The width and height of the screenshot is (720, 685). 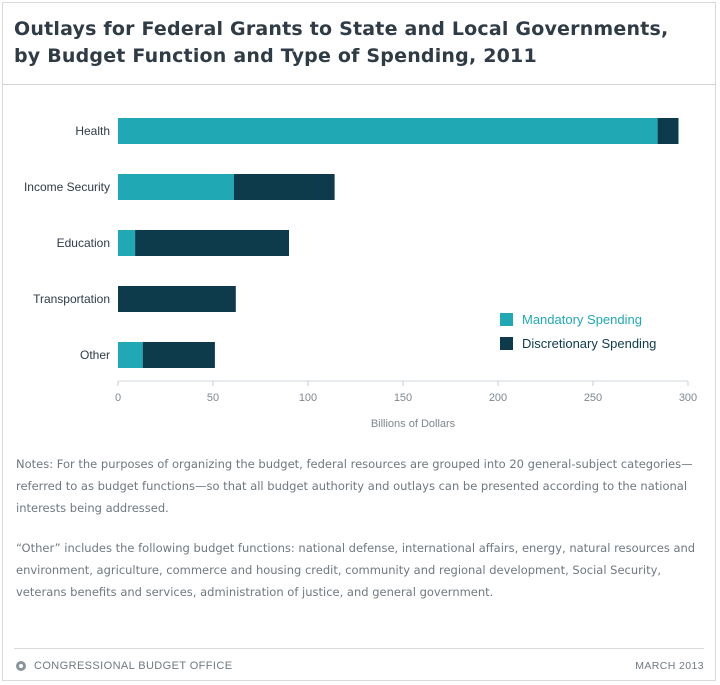 What do you see at coordinates (359, 648) in the screenshot?
I see `footer-divider` at bounding box center [359, 648].